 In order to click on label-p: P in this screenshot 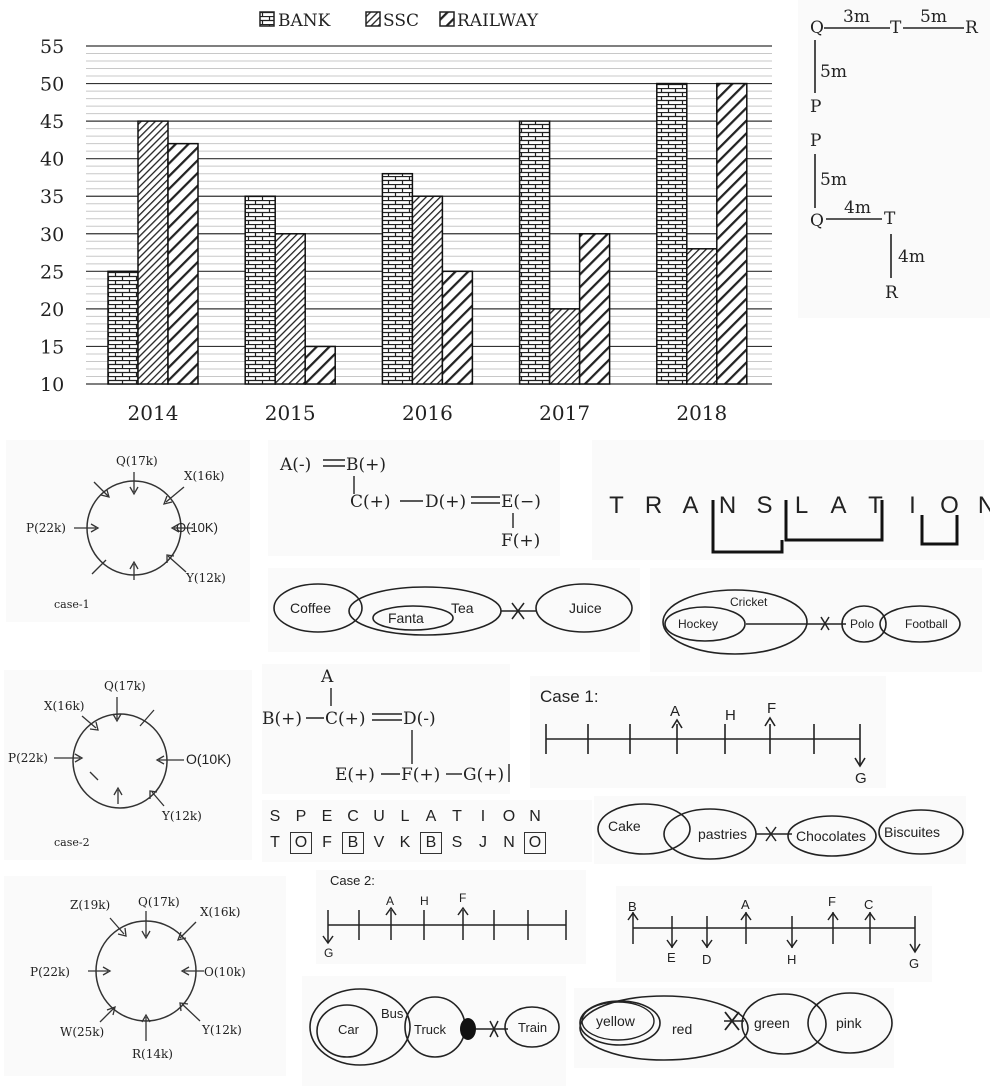, I will do `click(815, 107)`.